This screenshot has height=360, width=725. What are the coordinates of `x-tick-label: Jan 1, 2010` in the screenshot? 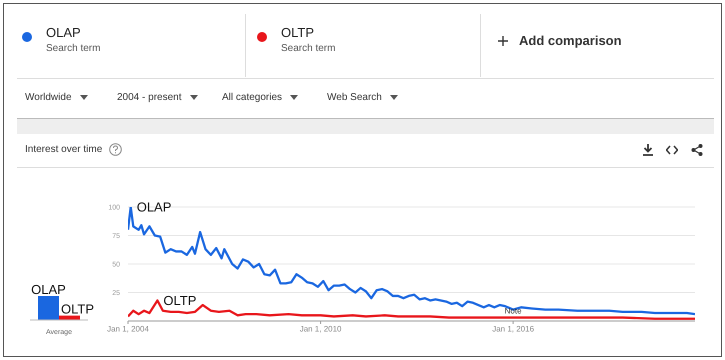 It's located at (321, 329).